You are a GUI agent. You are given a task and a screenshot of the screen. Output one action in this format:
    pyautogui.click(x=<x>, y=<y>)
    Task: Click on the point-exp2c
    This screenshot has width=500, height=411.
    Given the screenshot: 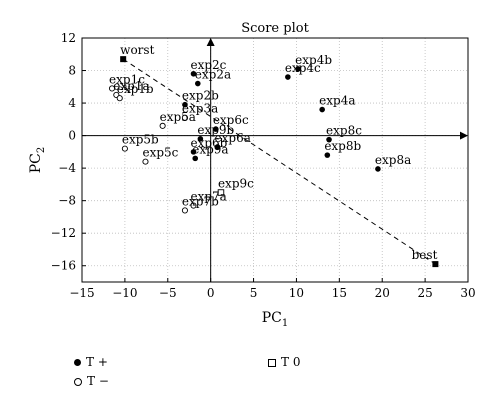 What is the action you would take?
    pyautogui.click(x=193, y=73)
    